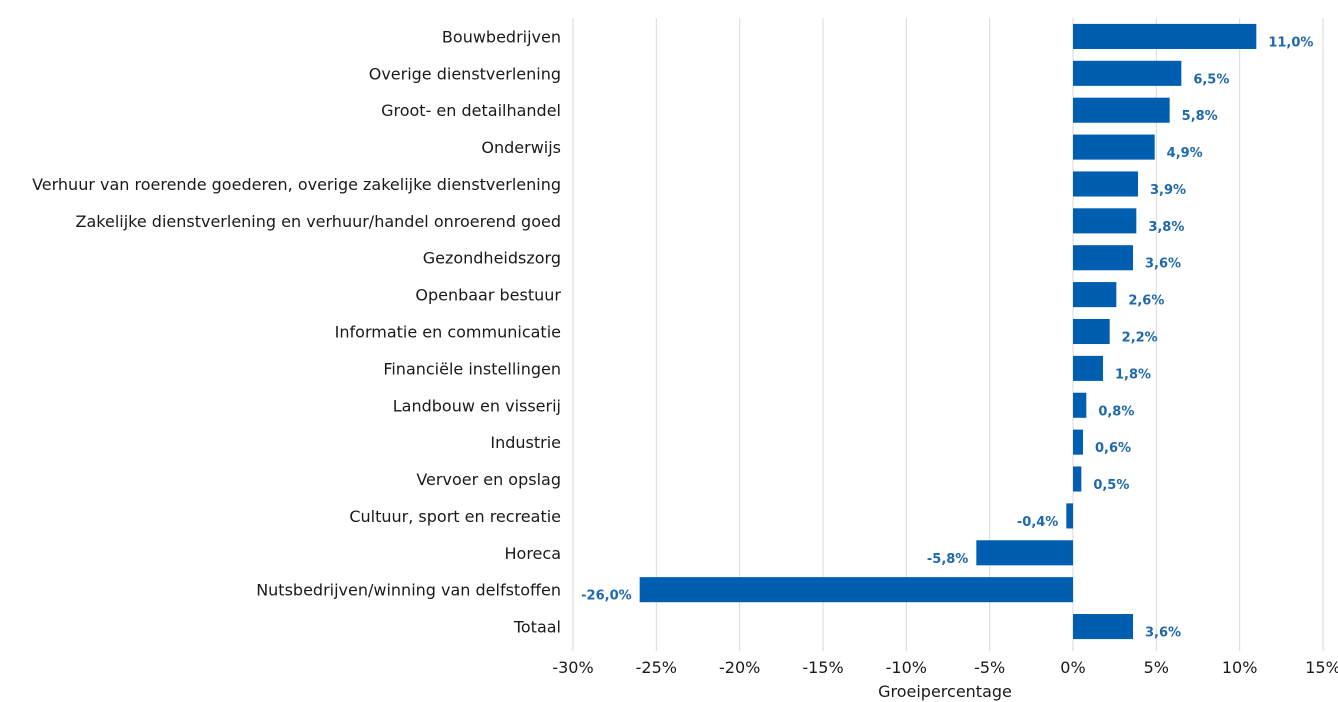 The width and height of the screenshot is (1338, 702). Describe the element at coordinates (408, 590) in the screenshot. I see `category-label: Nutsbedrijven/winning van delfstoffen` at that location.